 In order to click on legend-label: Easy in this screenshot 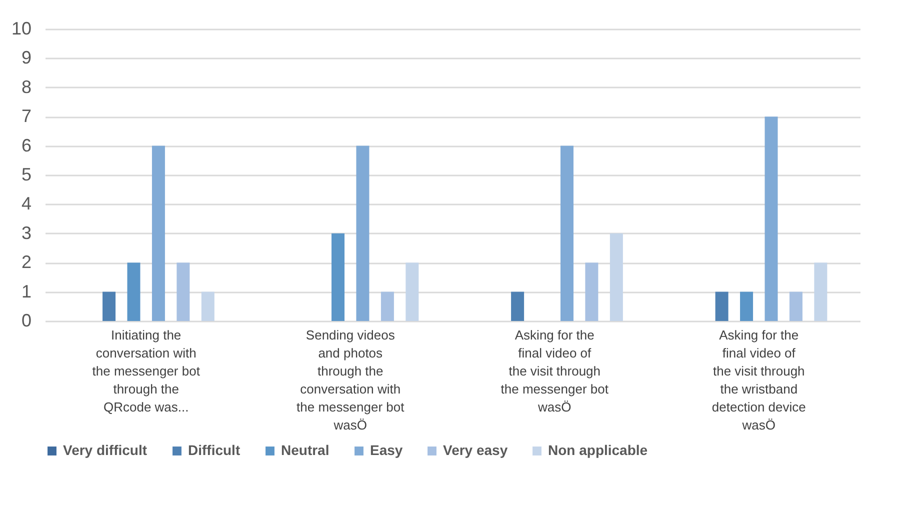, I will do `click(386, 450)`.